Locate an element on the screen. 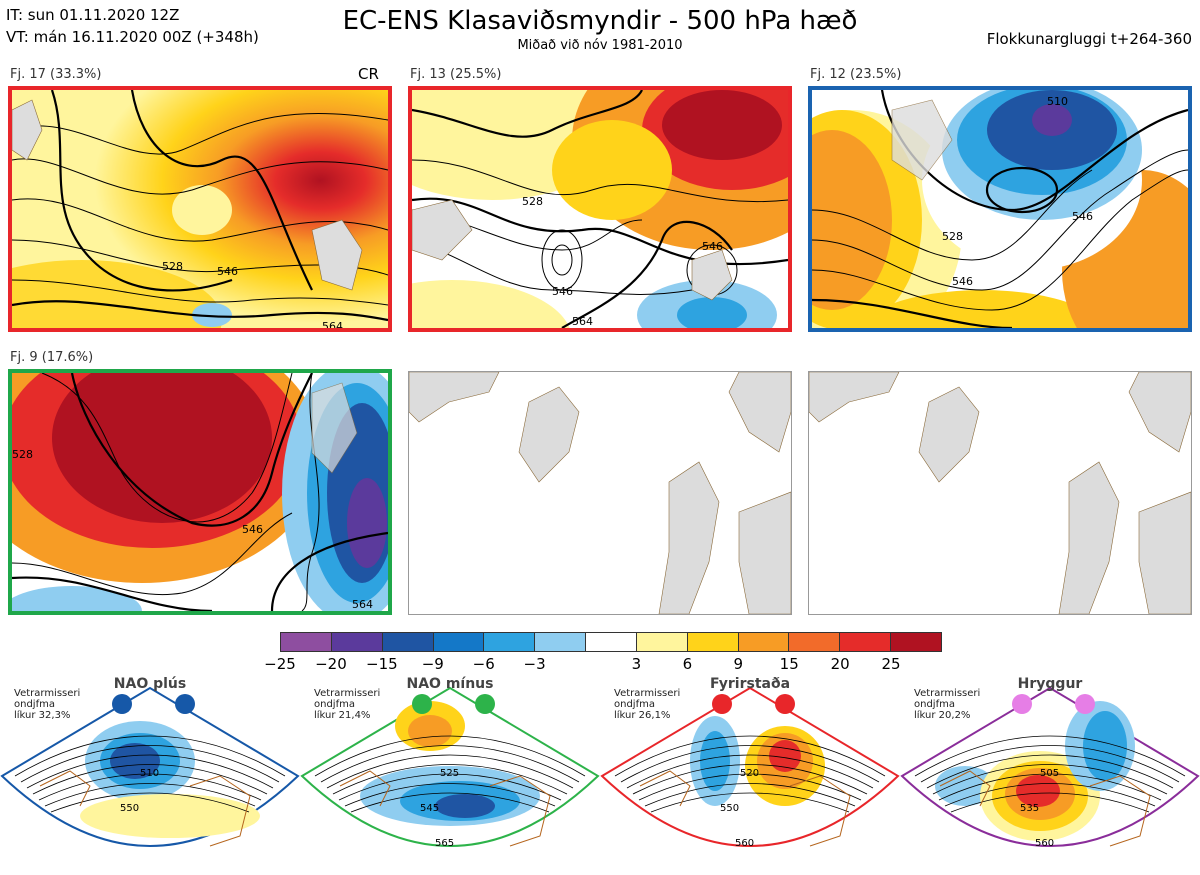 This screenshot has width=1200, height=875. regime-note: Vetrarmisseri ondjfma líkur 26,1% is located at coordinates (647, 704).